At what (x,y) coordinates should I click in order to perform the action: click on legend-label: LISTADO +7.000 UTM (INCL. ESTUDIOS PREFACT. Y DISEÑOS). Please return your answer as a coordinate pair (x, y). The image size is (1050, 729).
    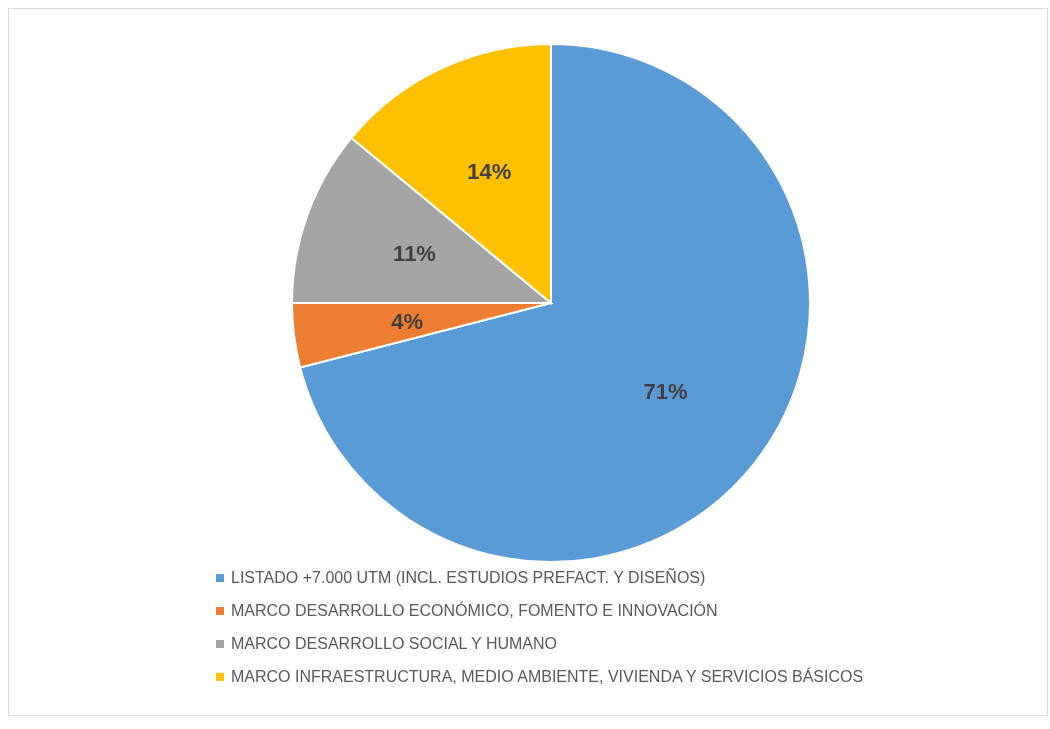
    Looking at the image, I should click on (468, 578).